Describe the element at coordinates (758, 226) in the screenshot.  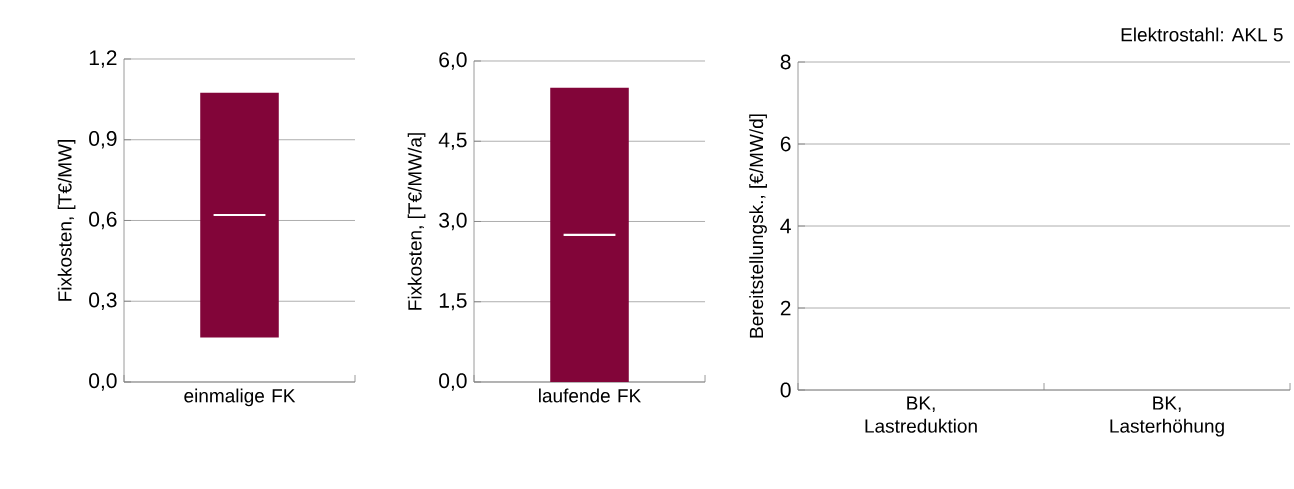
I see `y-axis-title: Bereitstellungsk., [€/MW/d]` at that location.